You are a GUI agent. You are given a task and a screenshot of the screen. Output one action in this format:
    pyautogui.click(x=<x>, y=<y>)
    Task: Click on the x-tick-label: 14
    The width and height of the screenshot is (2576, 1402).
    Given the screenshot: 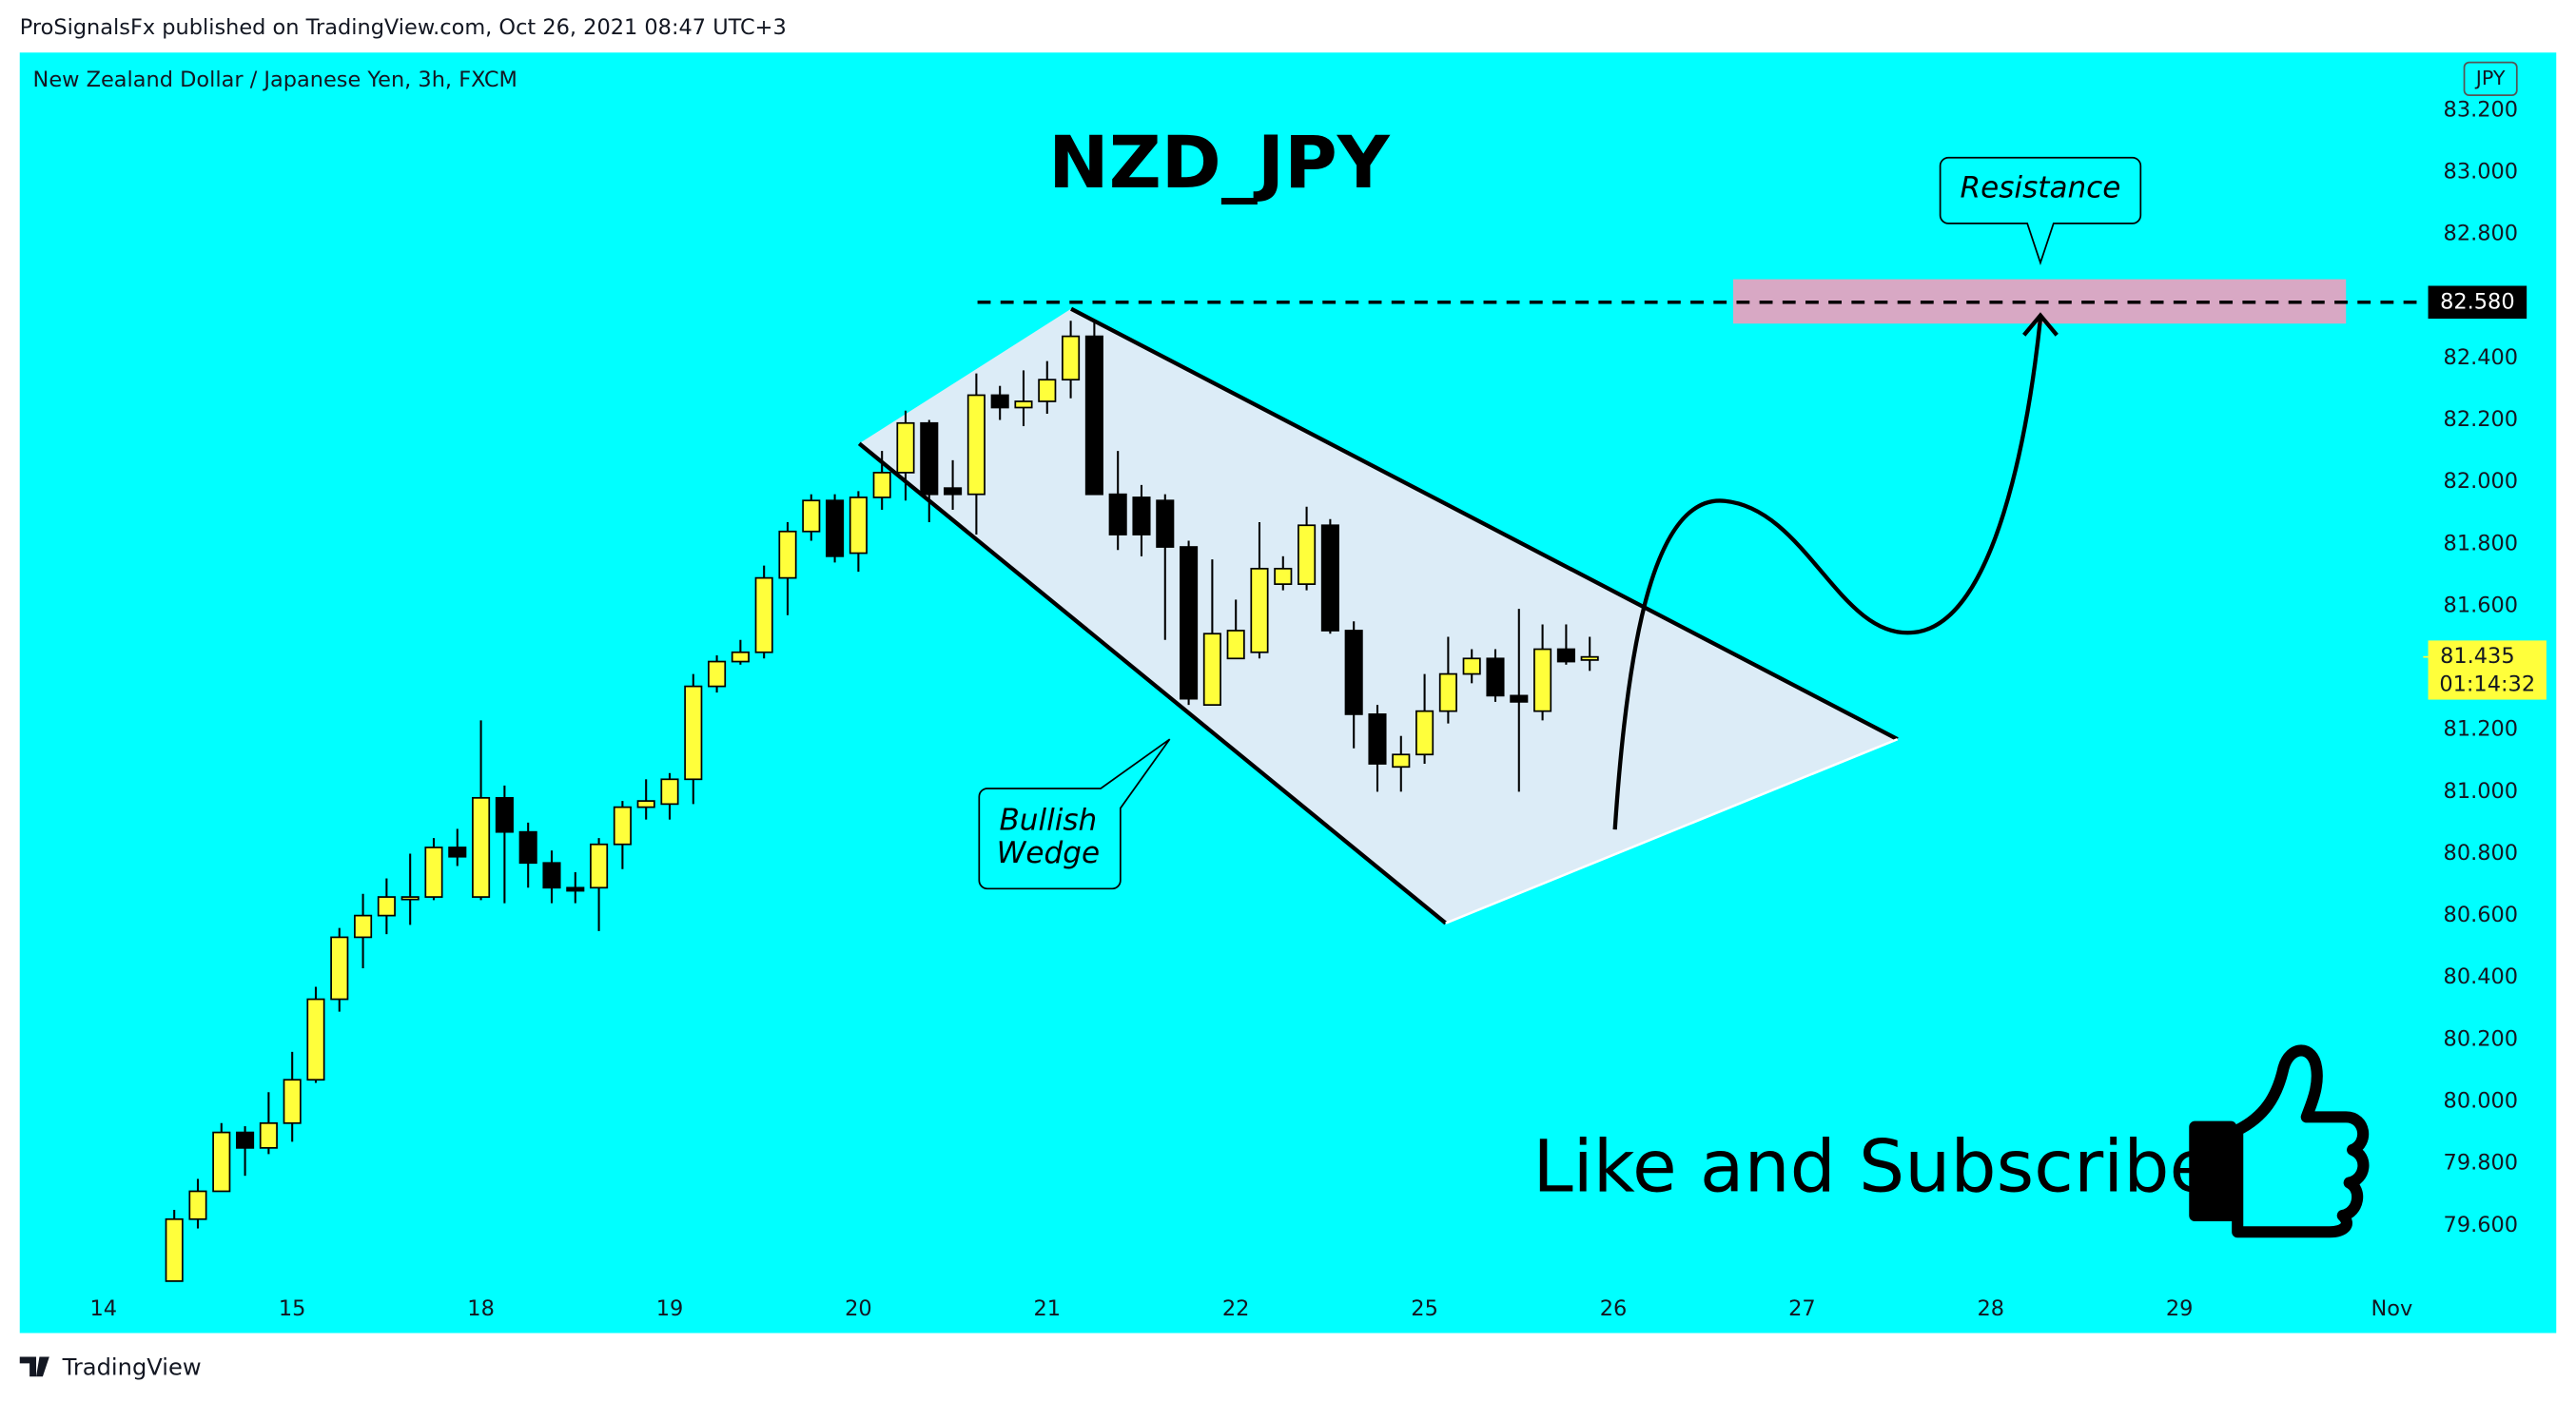 What is the action you would take?
    pyautogui.click(x=104, y=1308)
    